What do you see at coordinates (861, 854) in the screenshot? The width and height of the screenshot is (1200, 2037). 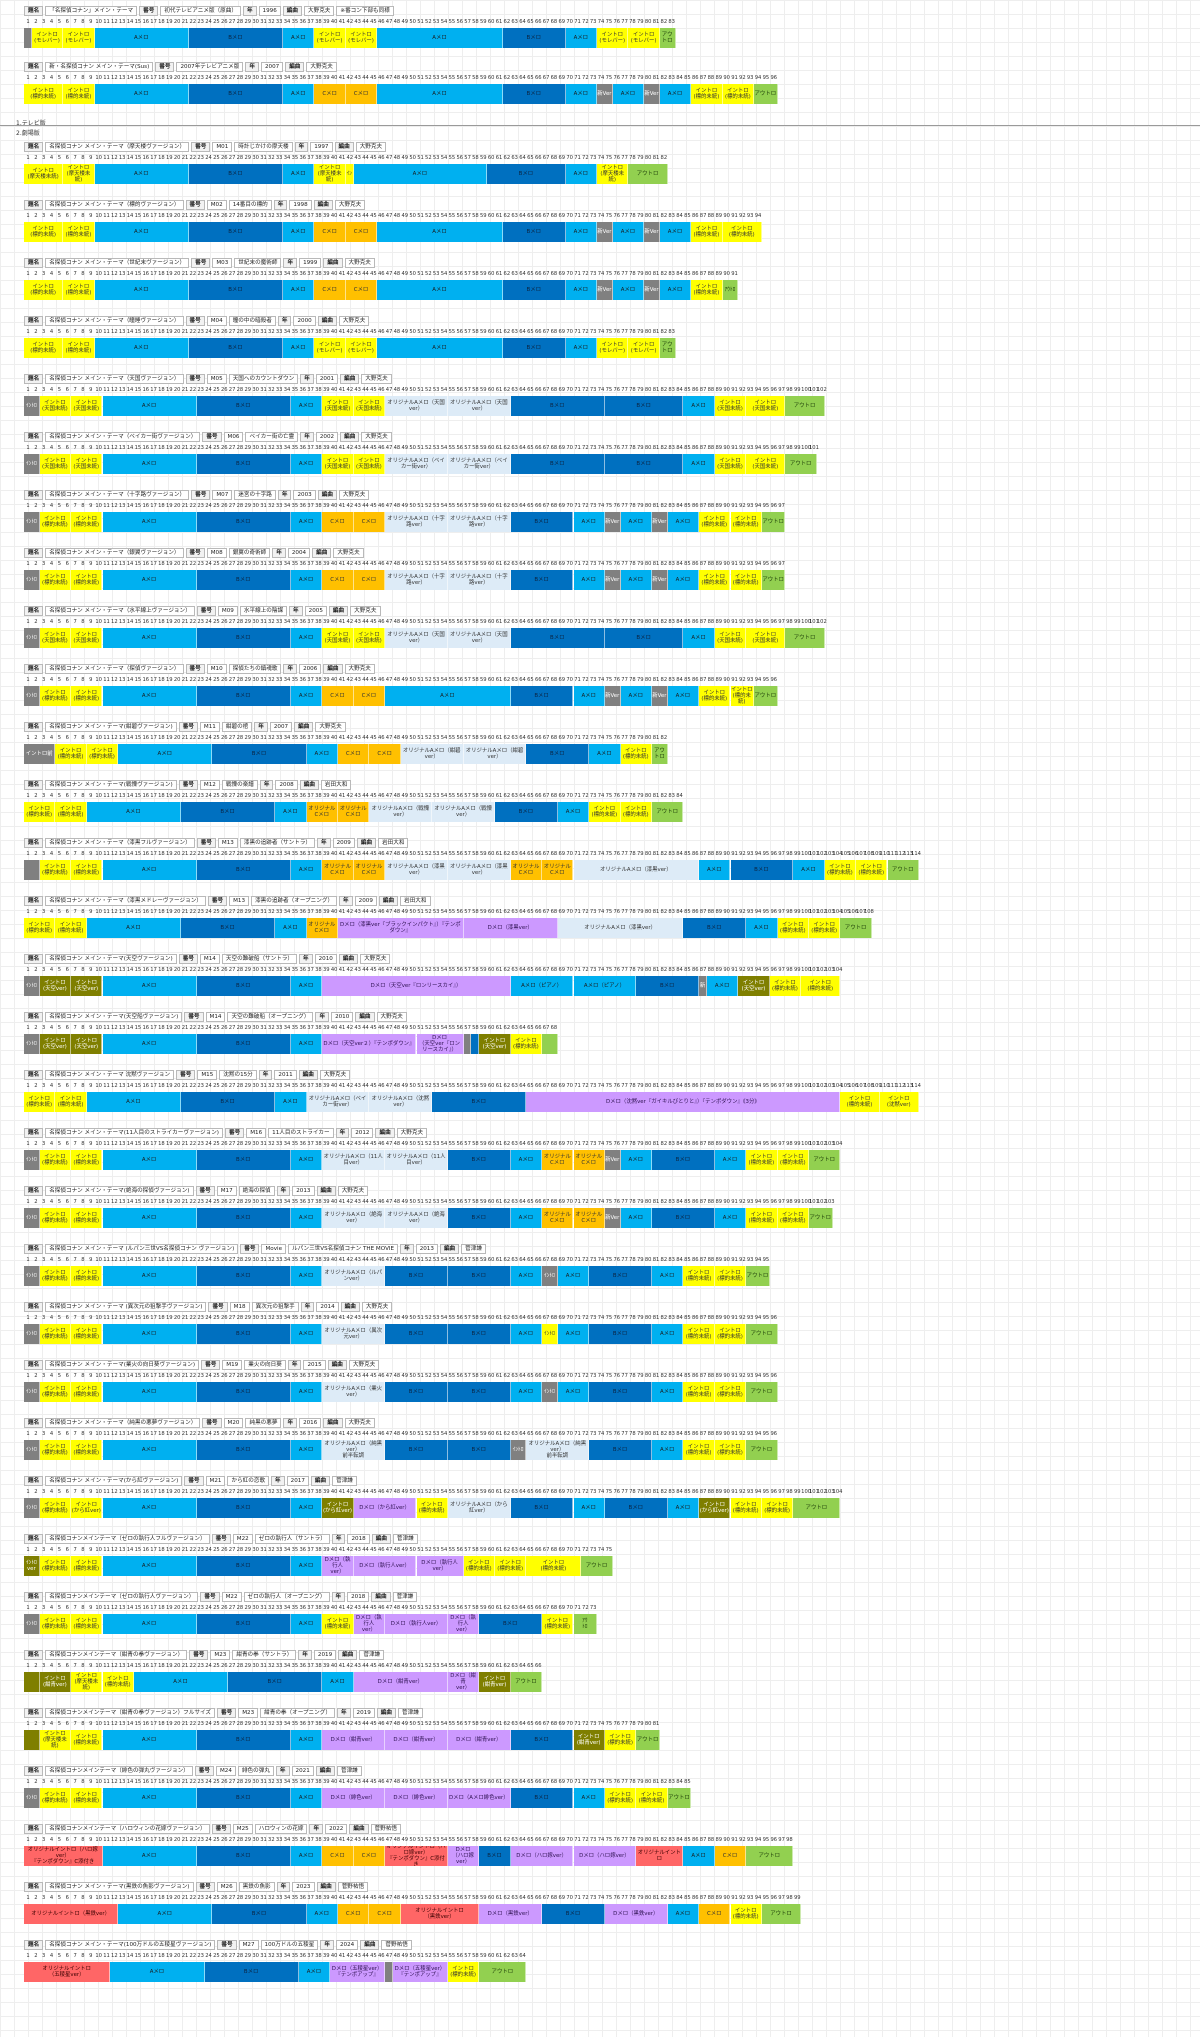 I see `measure-number: 107` at bounding box center [861, 854].